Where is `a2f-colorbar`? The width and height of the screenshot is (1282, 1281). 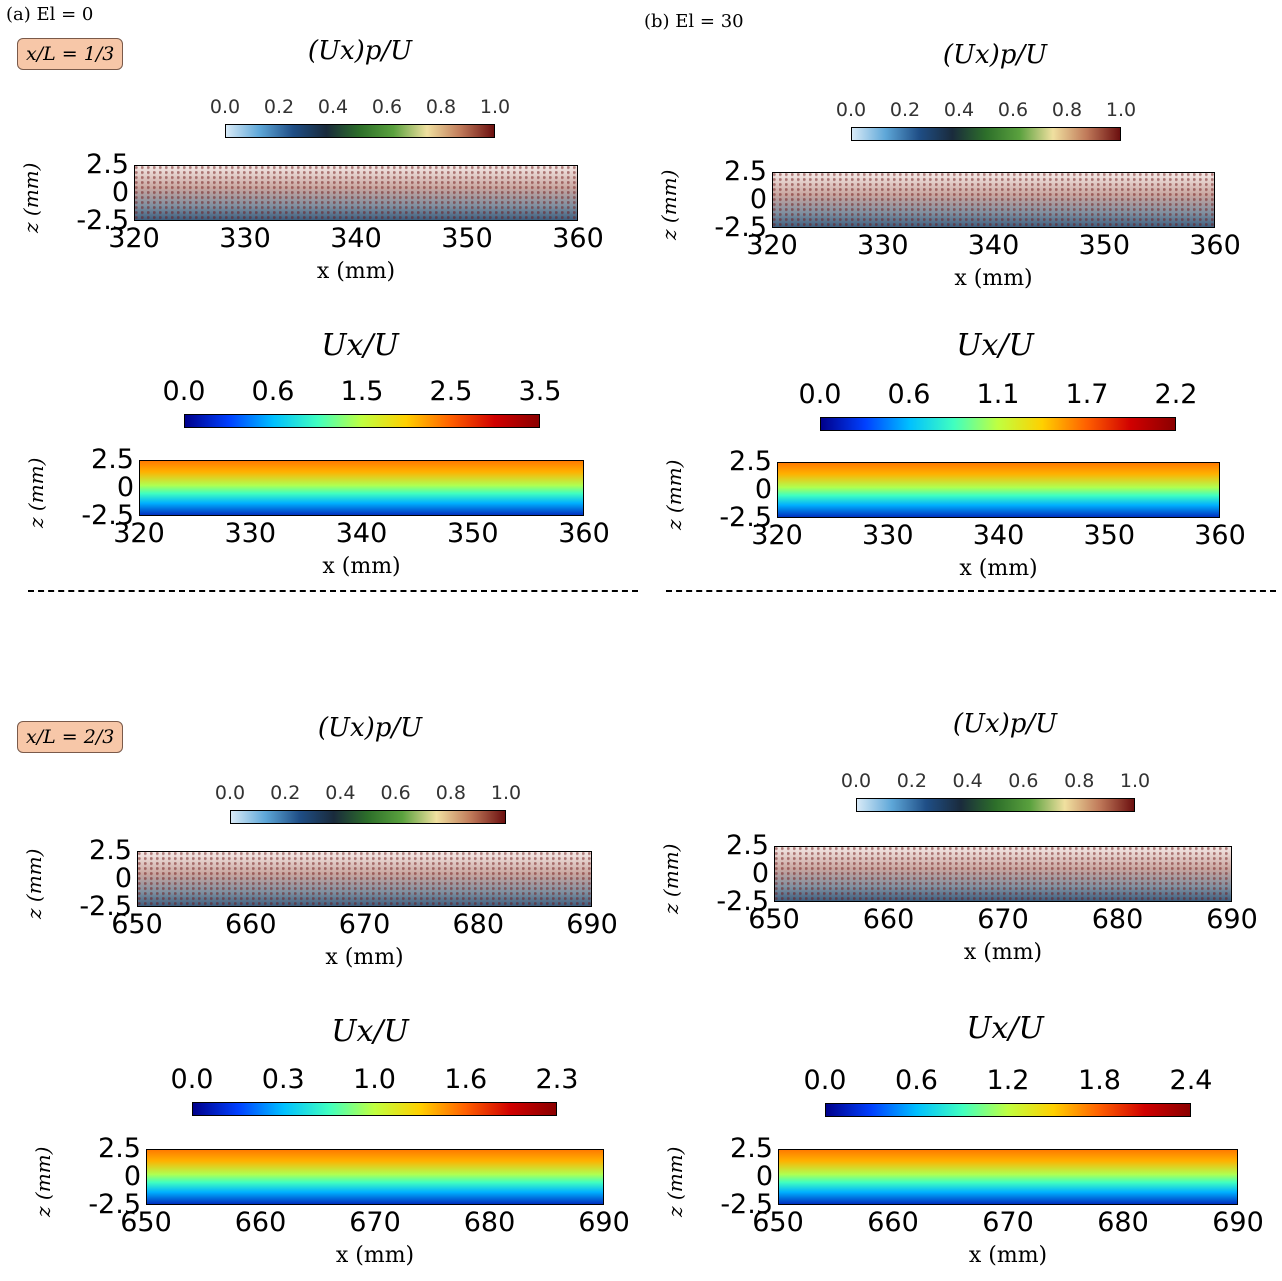 a2f-colorbar is located at coordinates (374, 1109).